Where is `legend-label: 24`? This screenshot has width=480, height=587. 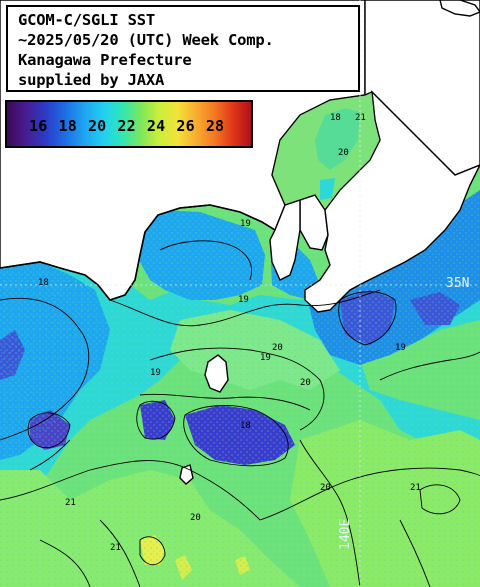
legend-label: 24 is located at coordinates (156, 126).